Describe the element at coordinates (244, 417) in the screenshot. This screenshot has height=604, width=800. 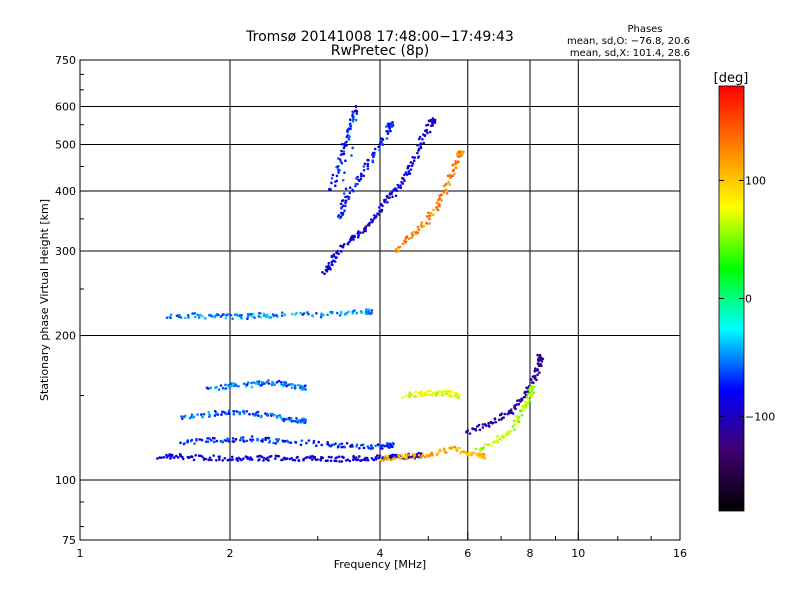
I see `series-es-trace-135-km` at that location.